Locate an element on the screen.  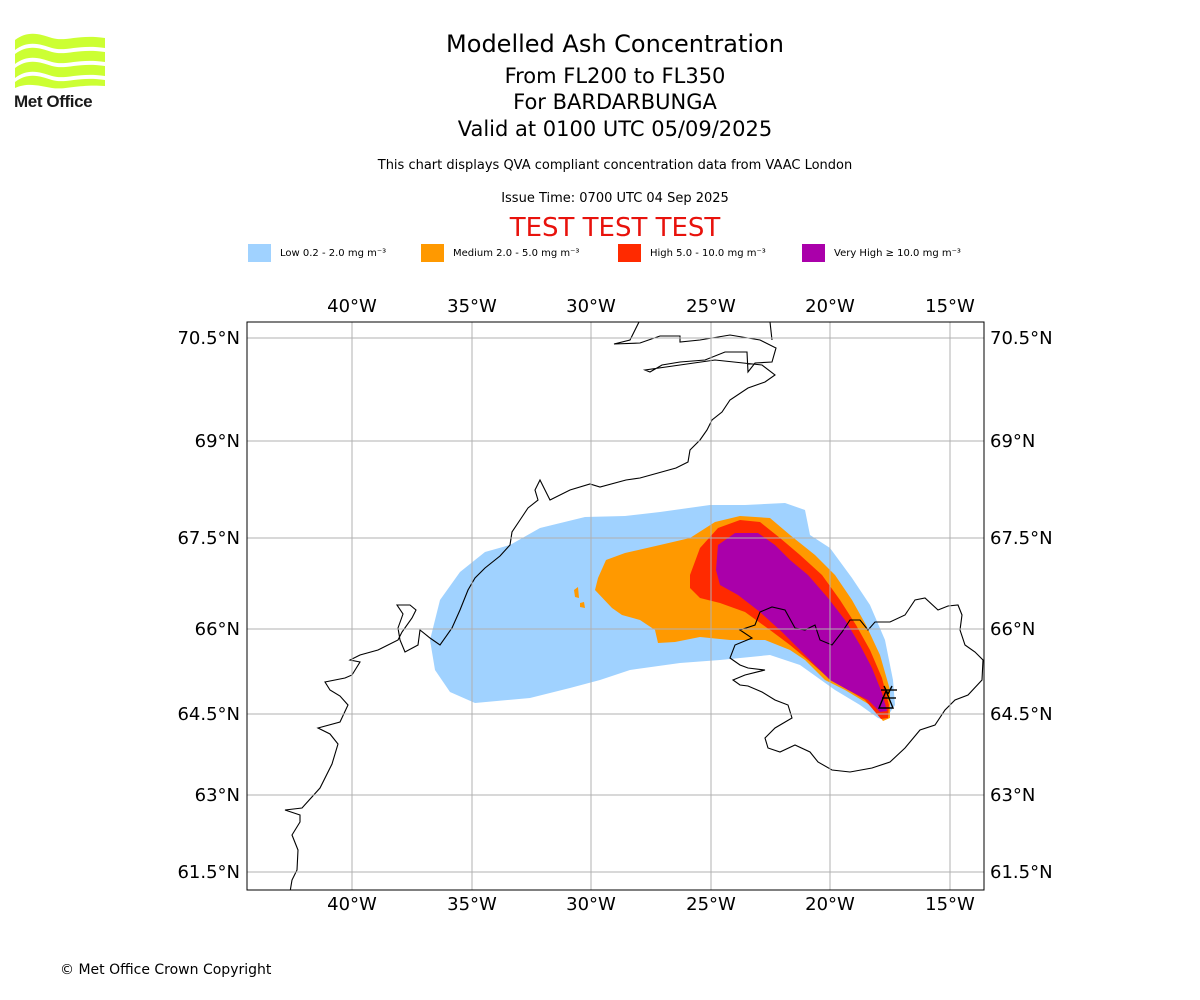
legend-item-high: High 5.0 - 10.0 mg m⁻³ is located at coordinates (692, 253).